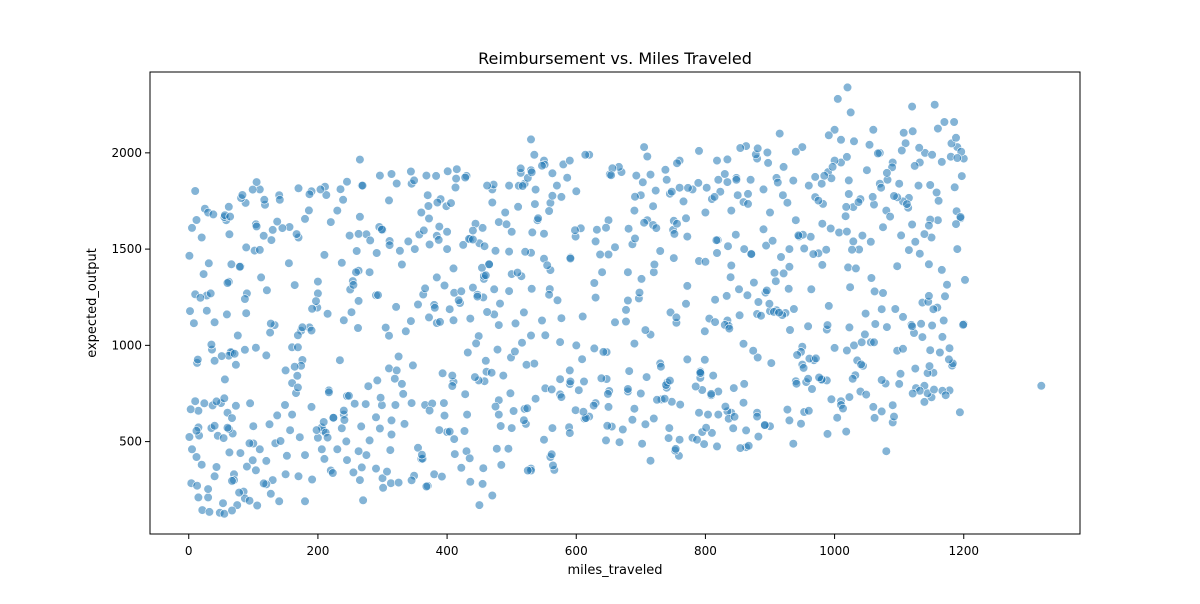 Image resolution: width=1200 pixels, height=604 pixels. Describe the element at coordinates (126, 345) in the screenshot. I see `y-tick-label: 1000` at that location.